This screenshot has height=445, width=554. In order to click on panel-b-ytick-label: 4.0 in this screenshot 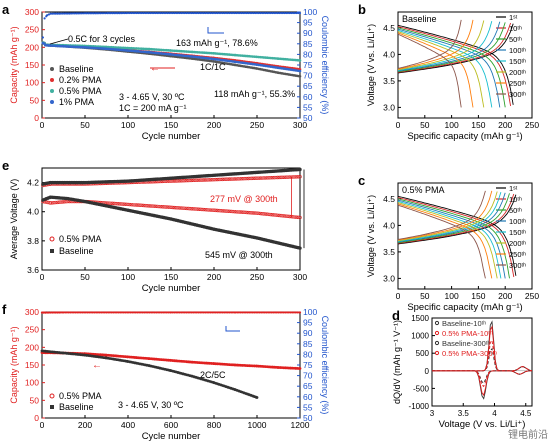, I will do `click(389, 54)`.